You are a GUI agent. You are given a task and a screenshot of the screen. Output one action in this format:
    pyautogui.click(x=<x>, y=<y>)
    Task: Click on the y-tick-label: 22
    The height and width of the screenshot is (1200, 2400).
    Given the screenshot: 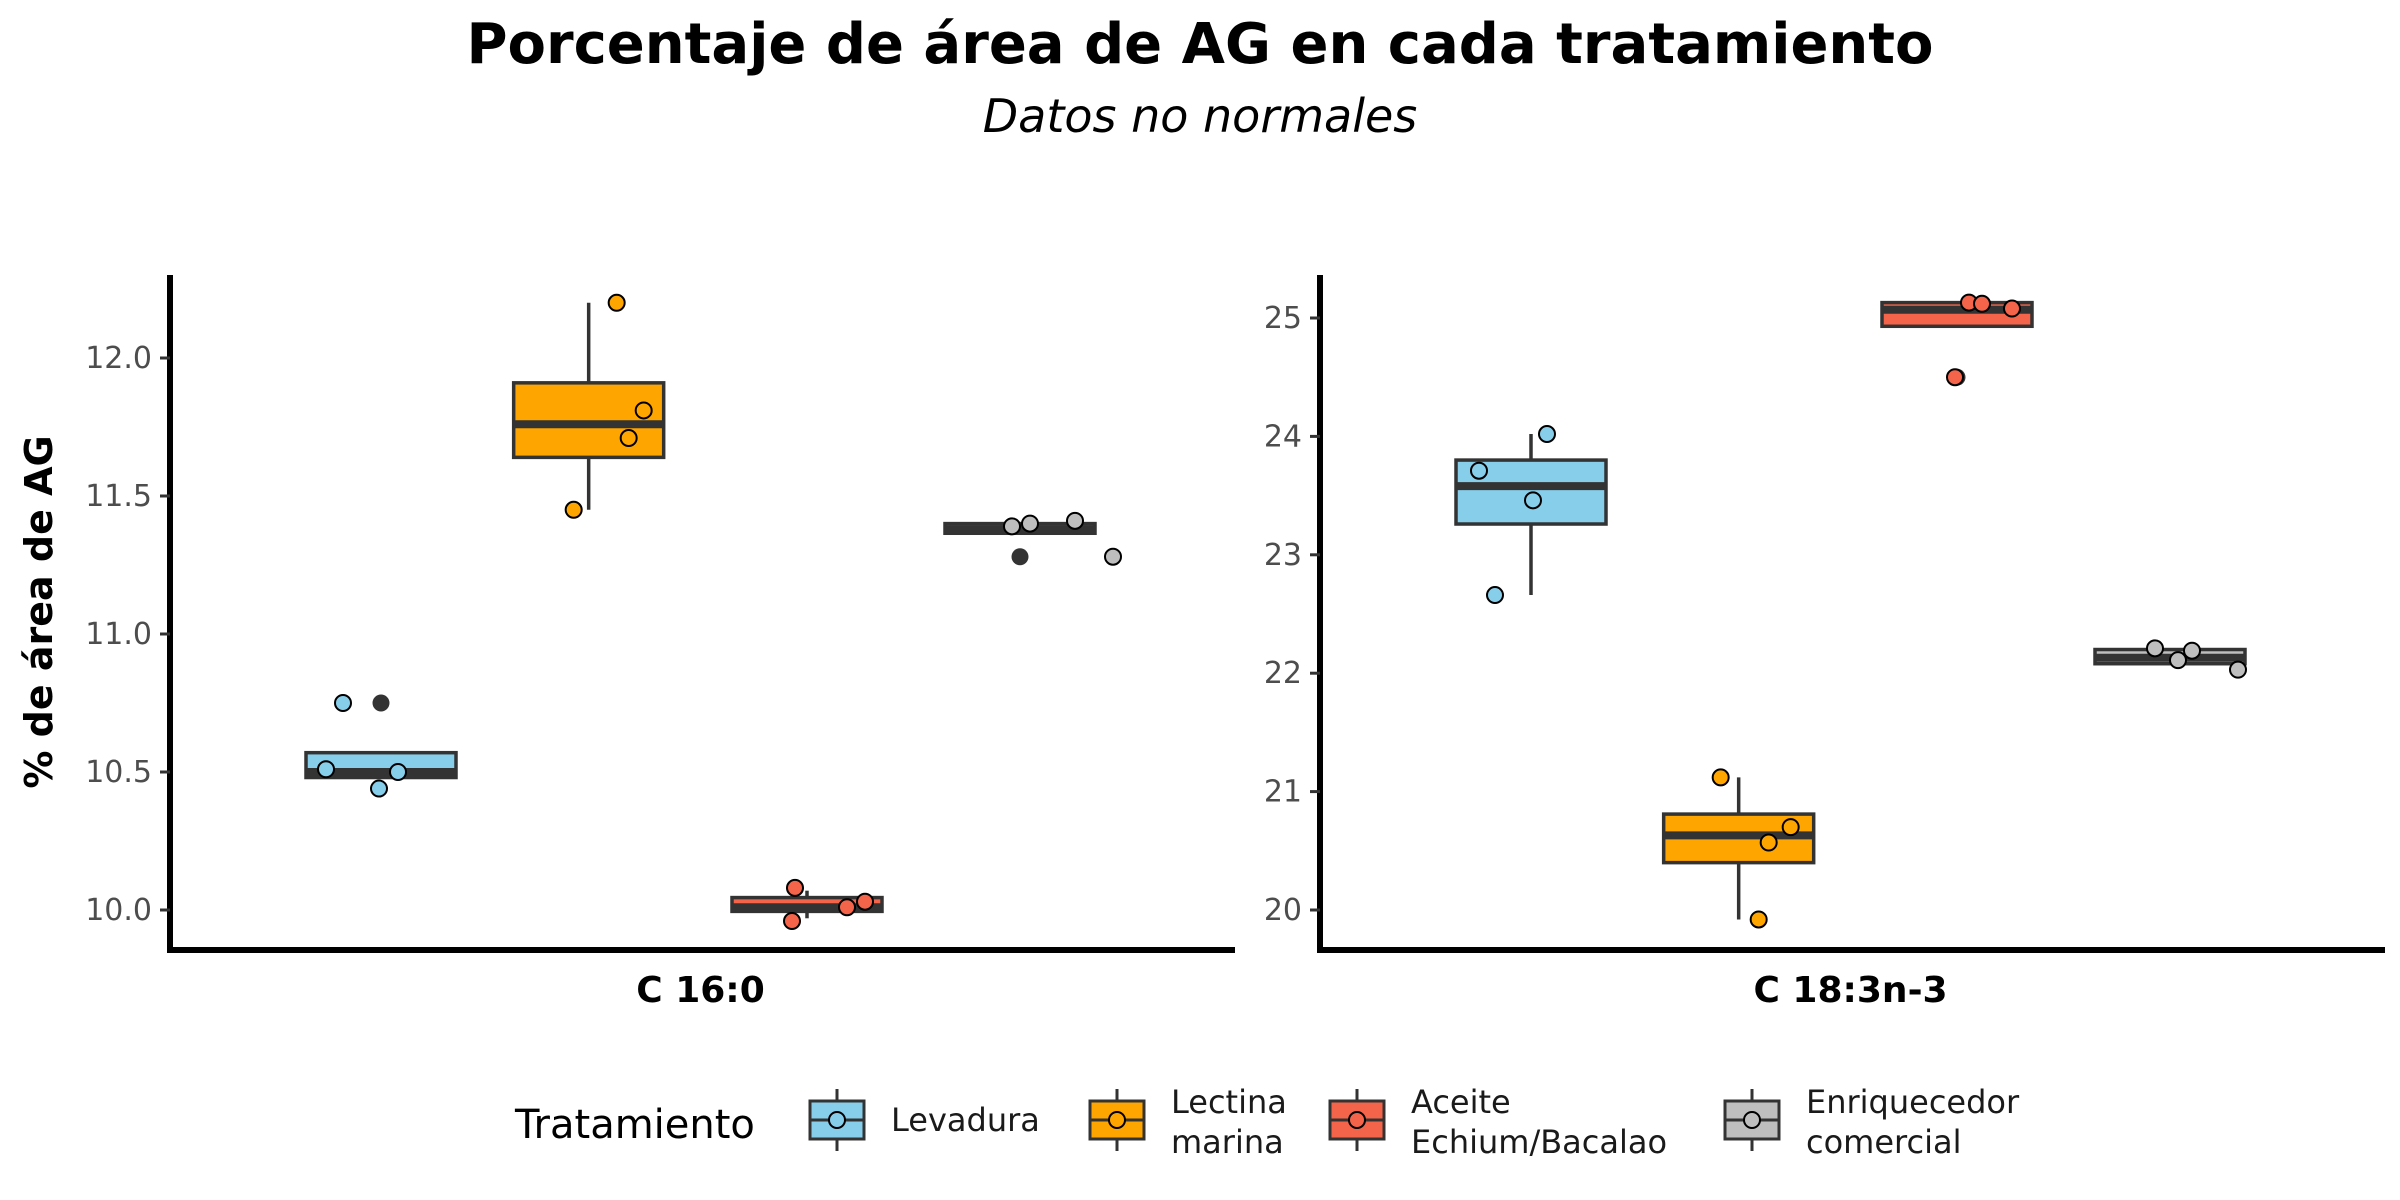 What is the action you would take?
    pyautogui.click(x=1283, y=673)
    